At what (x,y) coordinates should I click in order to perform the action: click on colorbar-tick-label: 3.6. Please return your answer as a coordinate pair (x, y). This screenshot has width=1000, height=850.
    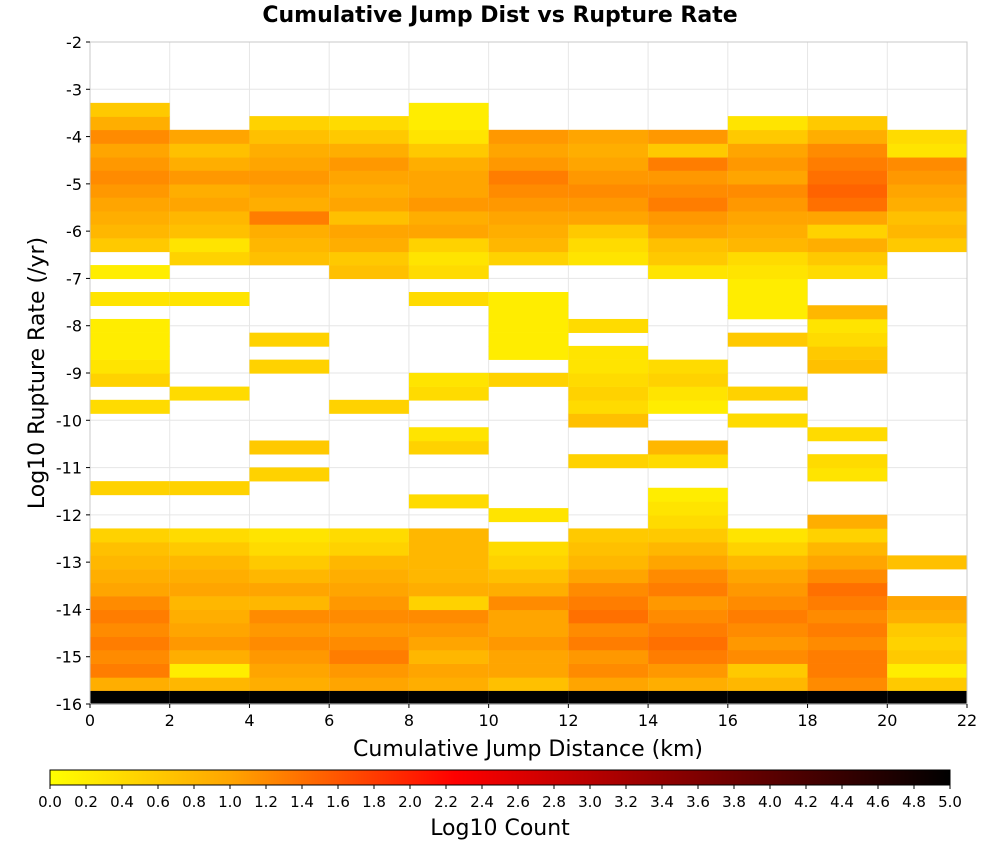
    Looking at the image, I should click on (698, 802).